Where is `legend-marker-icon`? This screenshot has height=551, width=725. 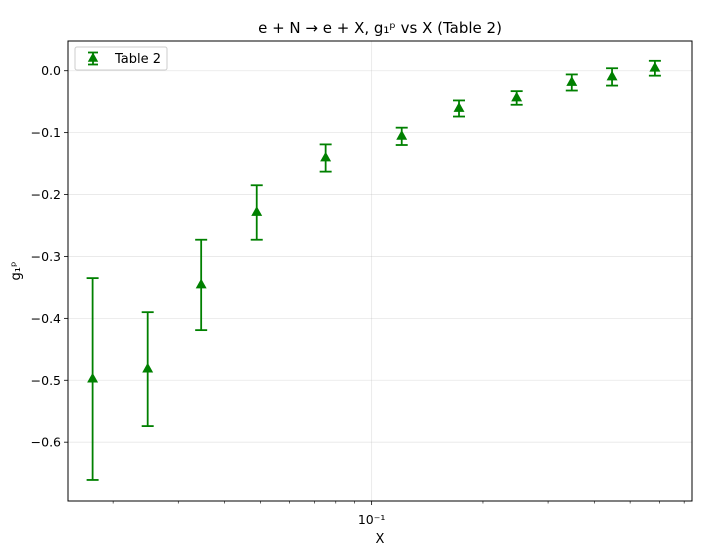 legend-marker-icon is located at coordinates (93, 58).